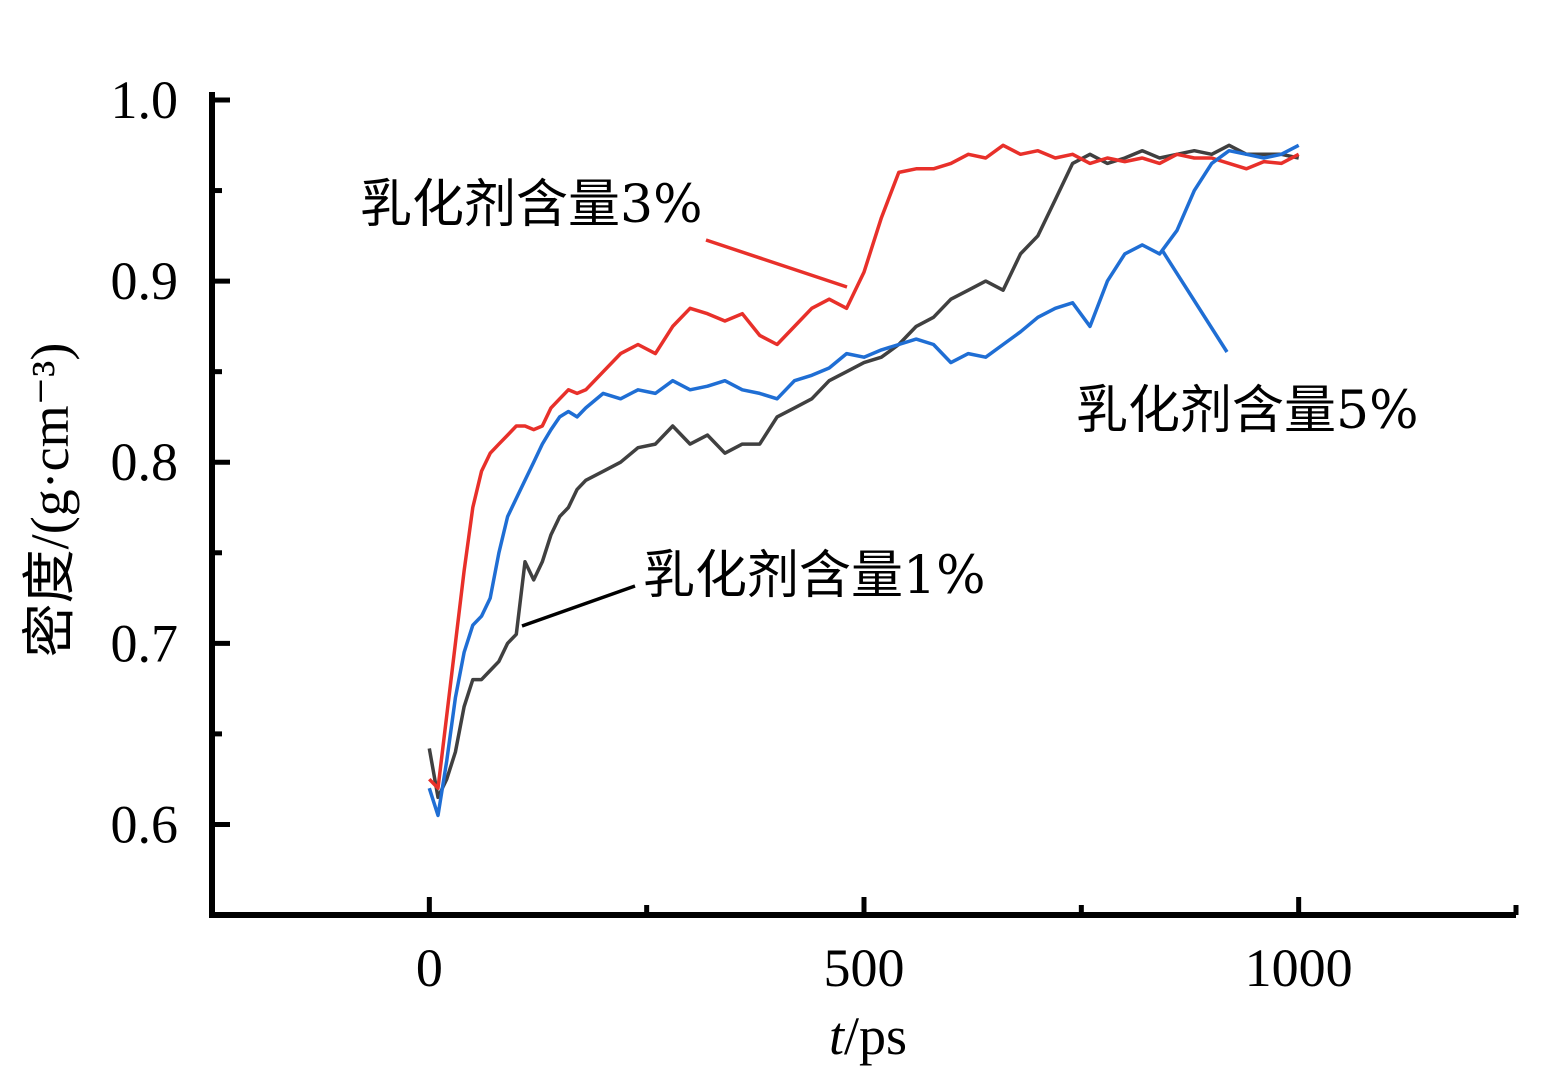  Describe the element at coordinates (1247, 411) in the screenshot. I see `annotation-5pct-label: 乳化剂含量5%` at that location.